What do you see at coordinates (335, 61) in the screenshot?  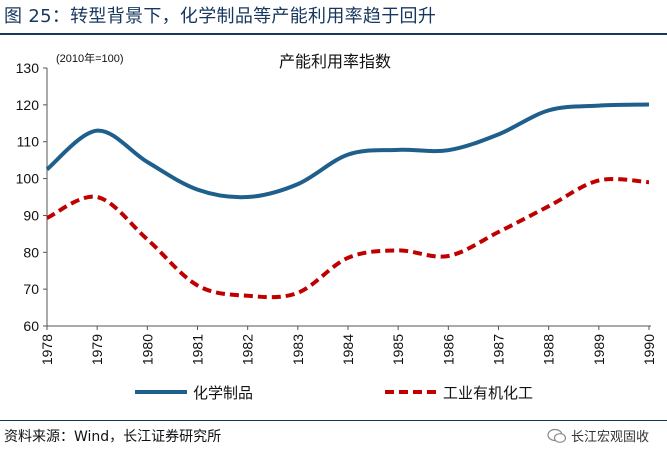 I see `chart-title: 产能利用率指数` at bounding box center [335, 61].